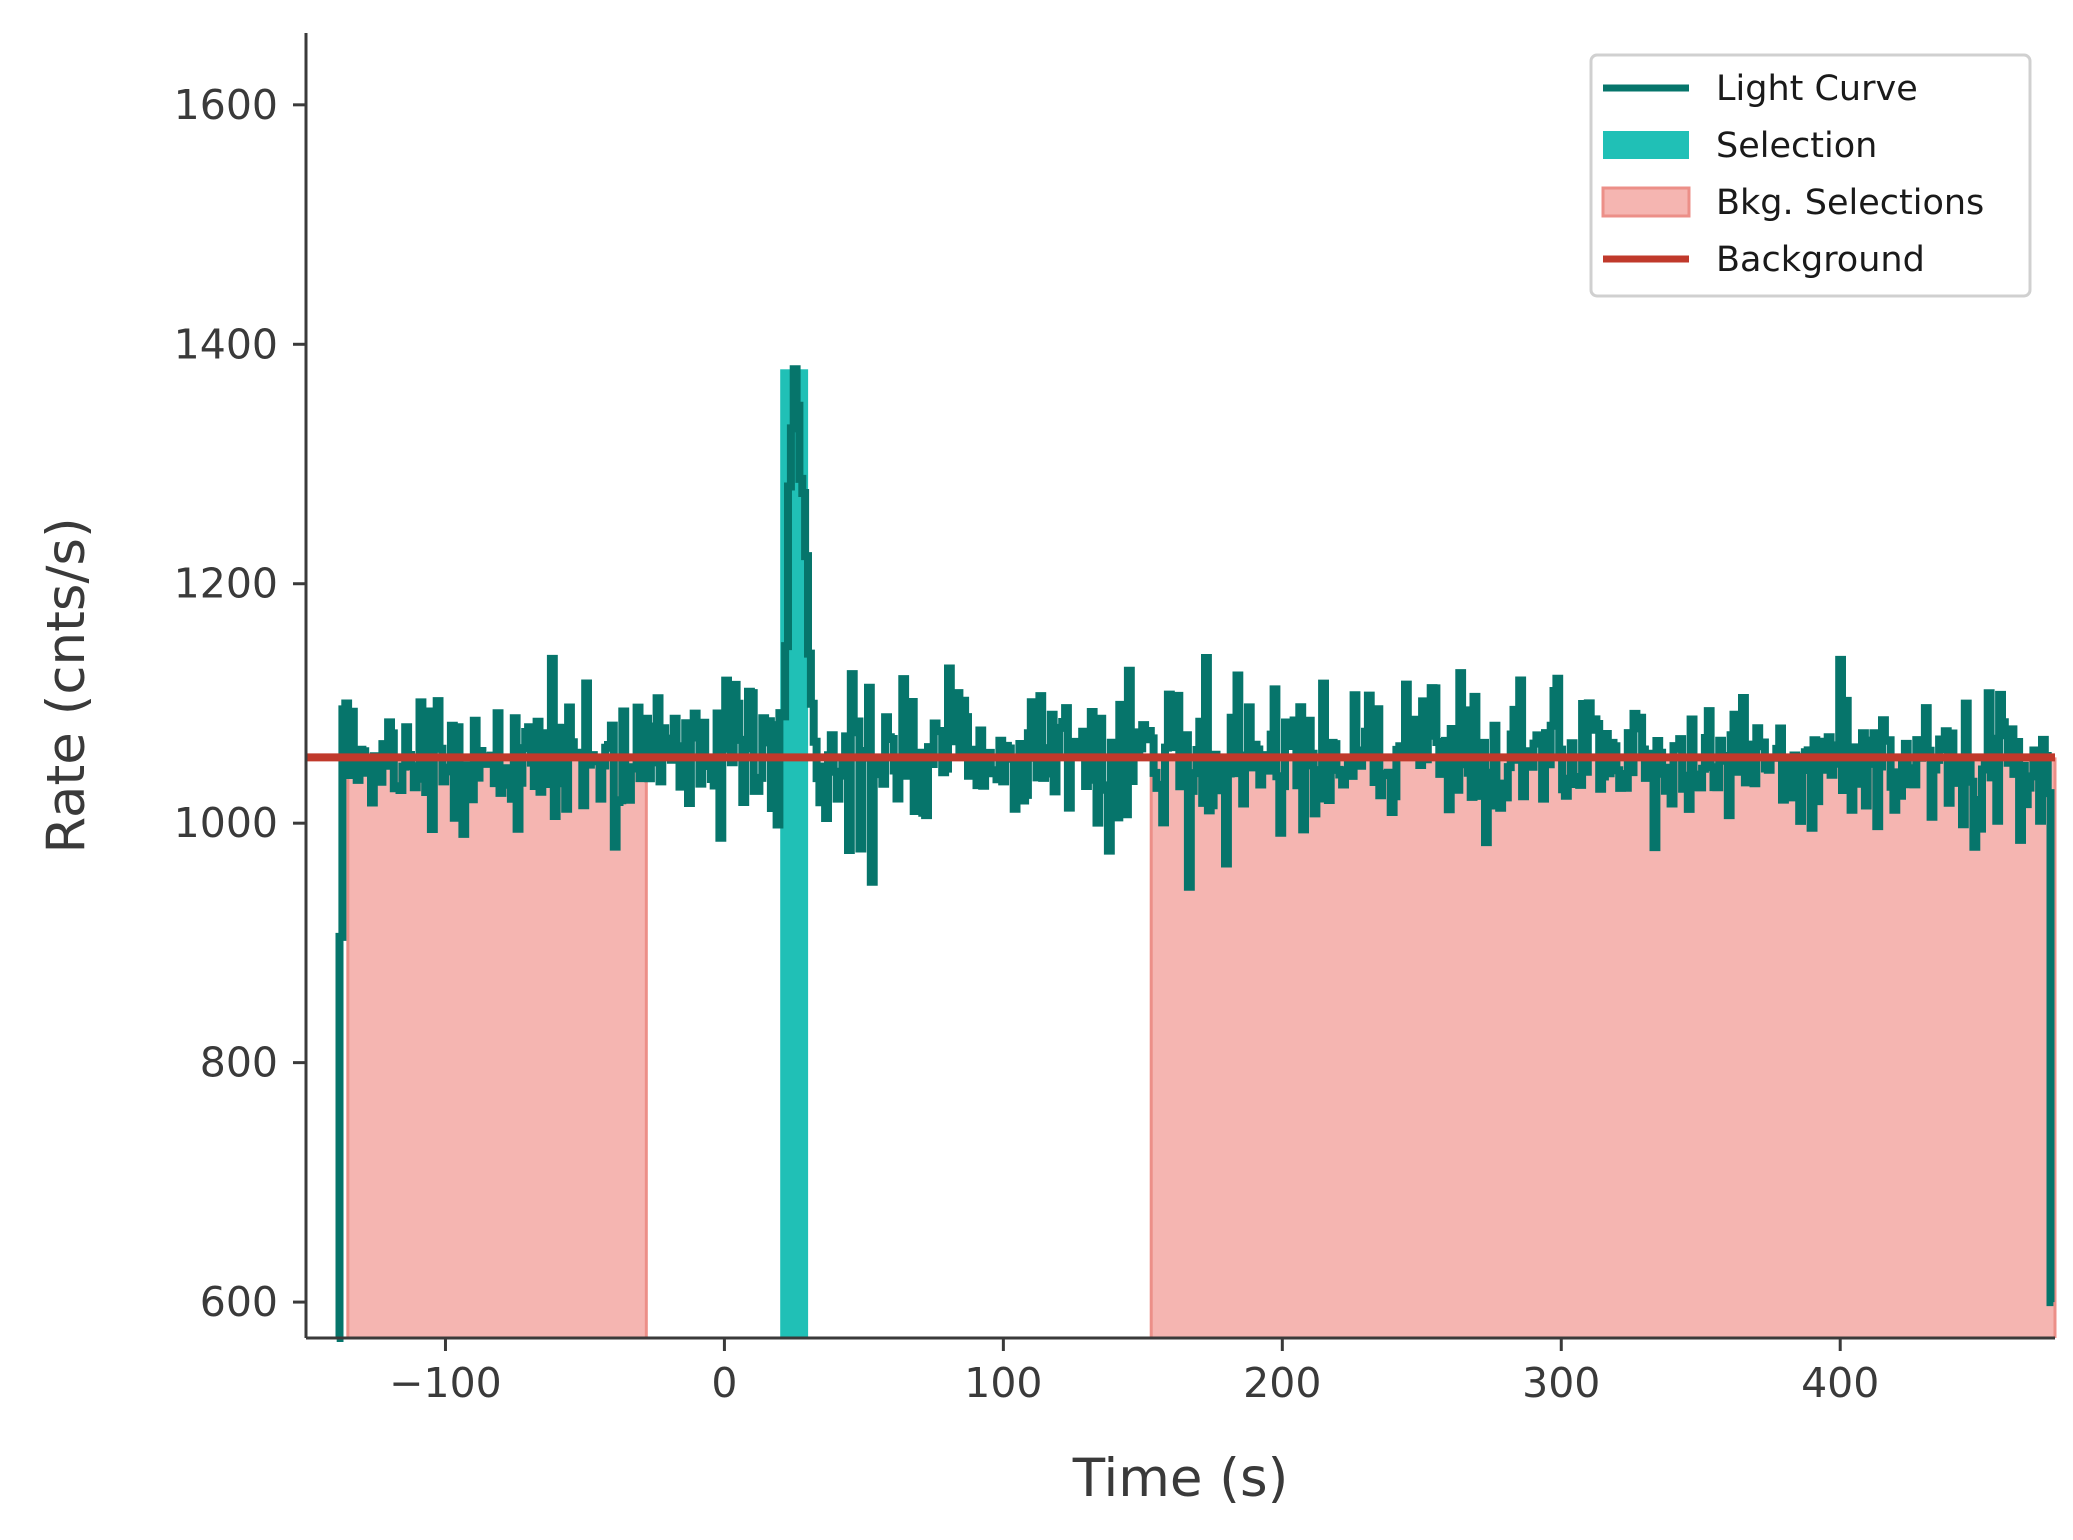 This screenshot has height=1540, width=2073. What do you see at coordinates (226, 105) in the screenshot?
I see `y-tick-label: 1600` at bounding box center [226, 105].